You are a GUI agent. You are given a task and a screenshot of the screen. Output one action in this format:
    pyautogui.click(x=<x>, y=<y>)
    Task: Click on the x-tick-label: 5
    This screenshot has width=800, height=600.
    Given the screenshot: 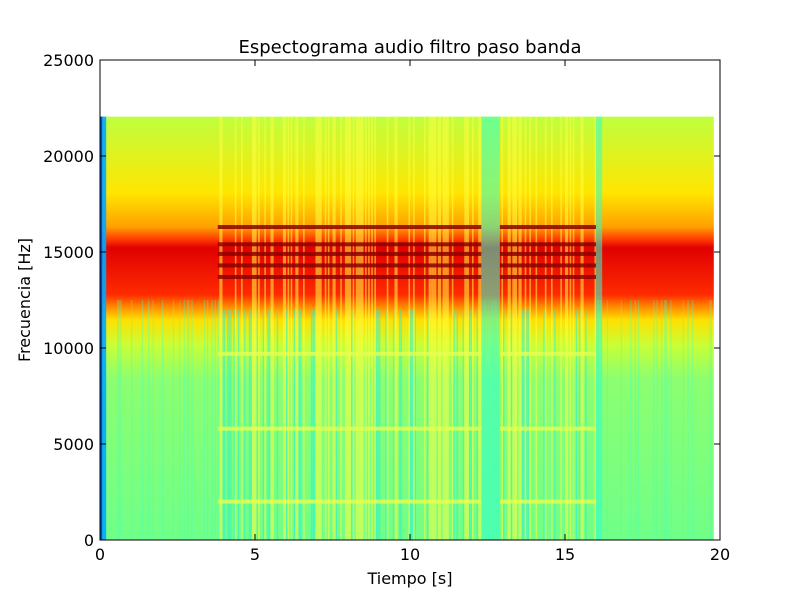 What is the action you would take?
    pyautogui.click(x=255, y=554)
    